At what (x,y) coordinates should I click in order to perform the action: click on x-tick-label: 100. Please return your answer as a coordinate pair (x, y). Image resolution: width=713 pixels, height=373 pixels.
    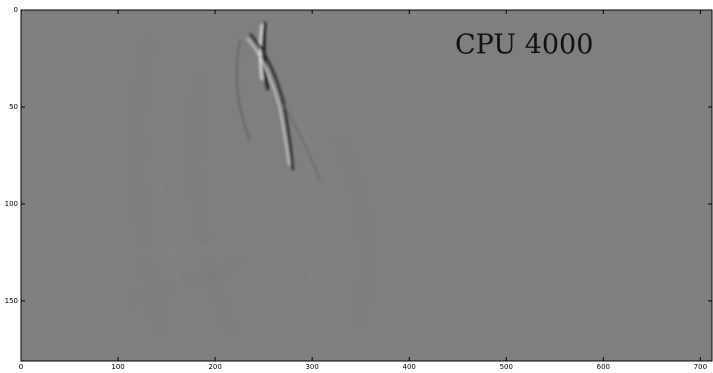
    Looking at the image, I should click on (117, 366).